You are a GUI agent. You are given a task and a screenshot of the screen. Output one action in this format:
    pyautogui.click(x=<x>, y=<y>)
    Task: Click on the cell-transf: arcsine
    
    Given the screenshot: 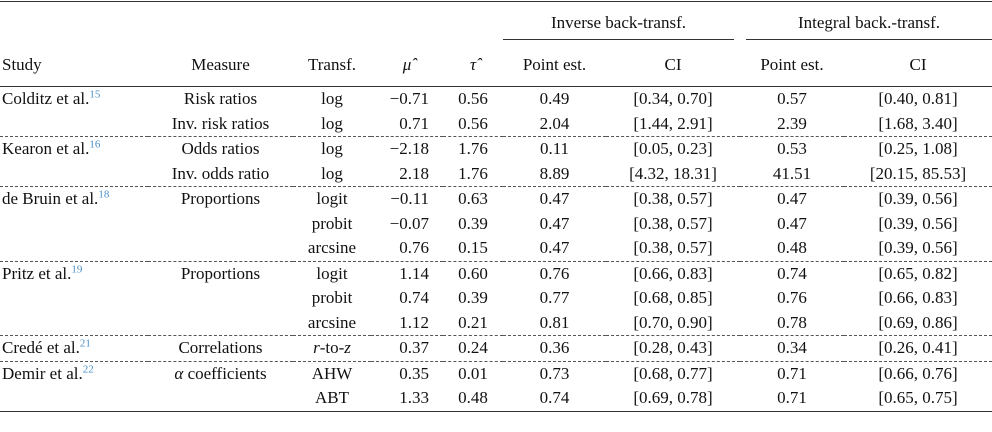 What is the action you would take?
    pyautogui.click(x=332, y=323)
    